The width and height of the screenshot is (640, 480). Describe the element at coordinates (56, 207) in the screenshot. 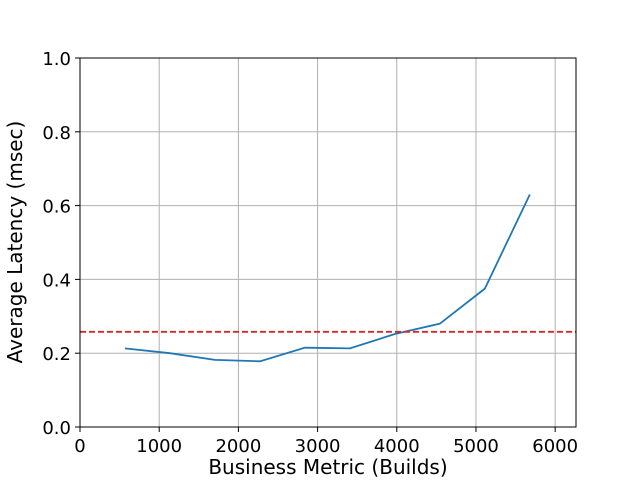

I see `y-tick-label: 0.6` at that location.